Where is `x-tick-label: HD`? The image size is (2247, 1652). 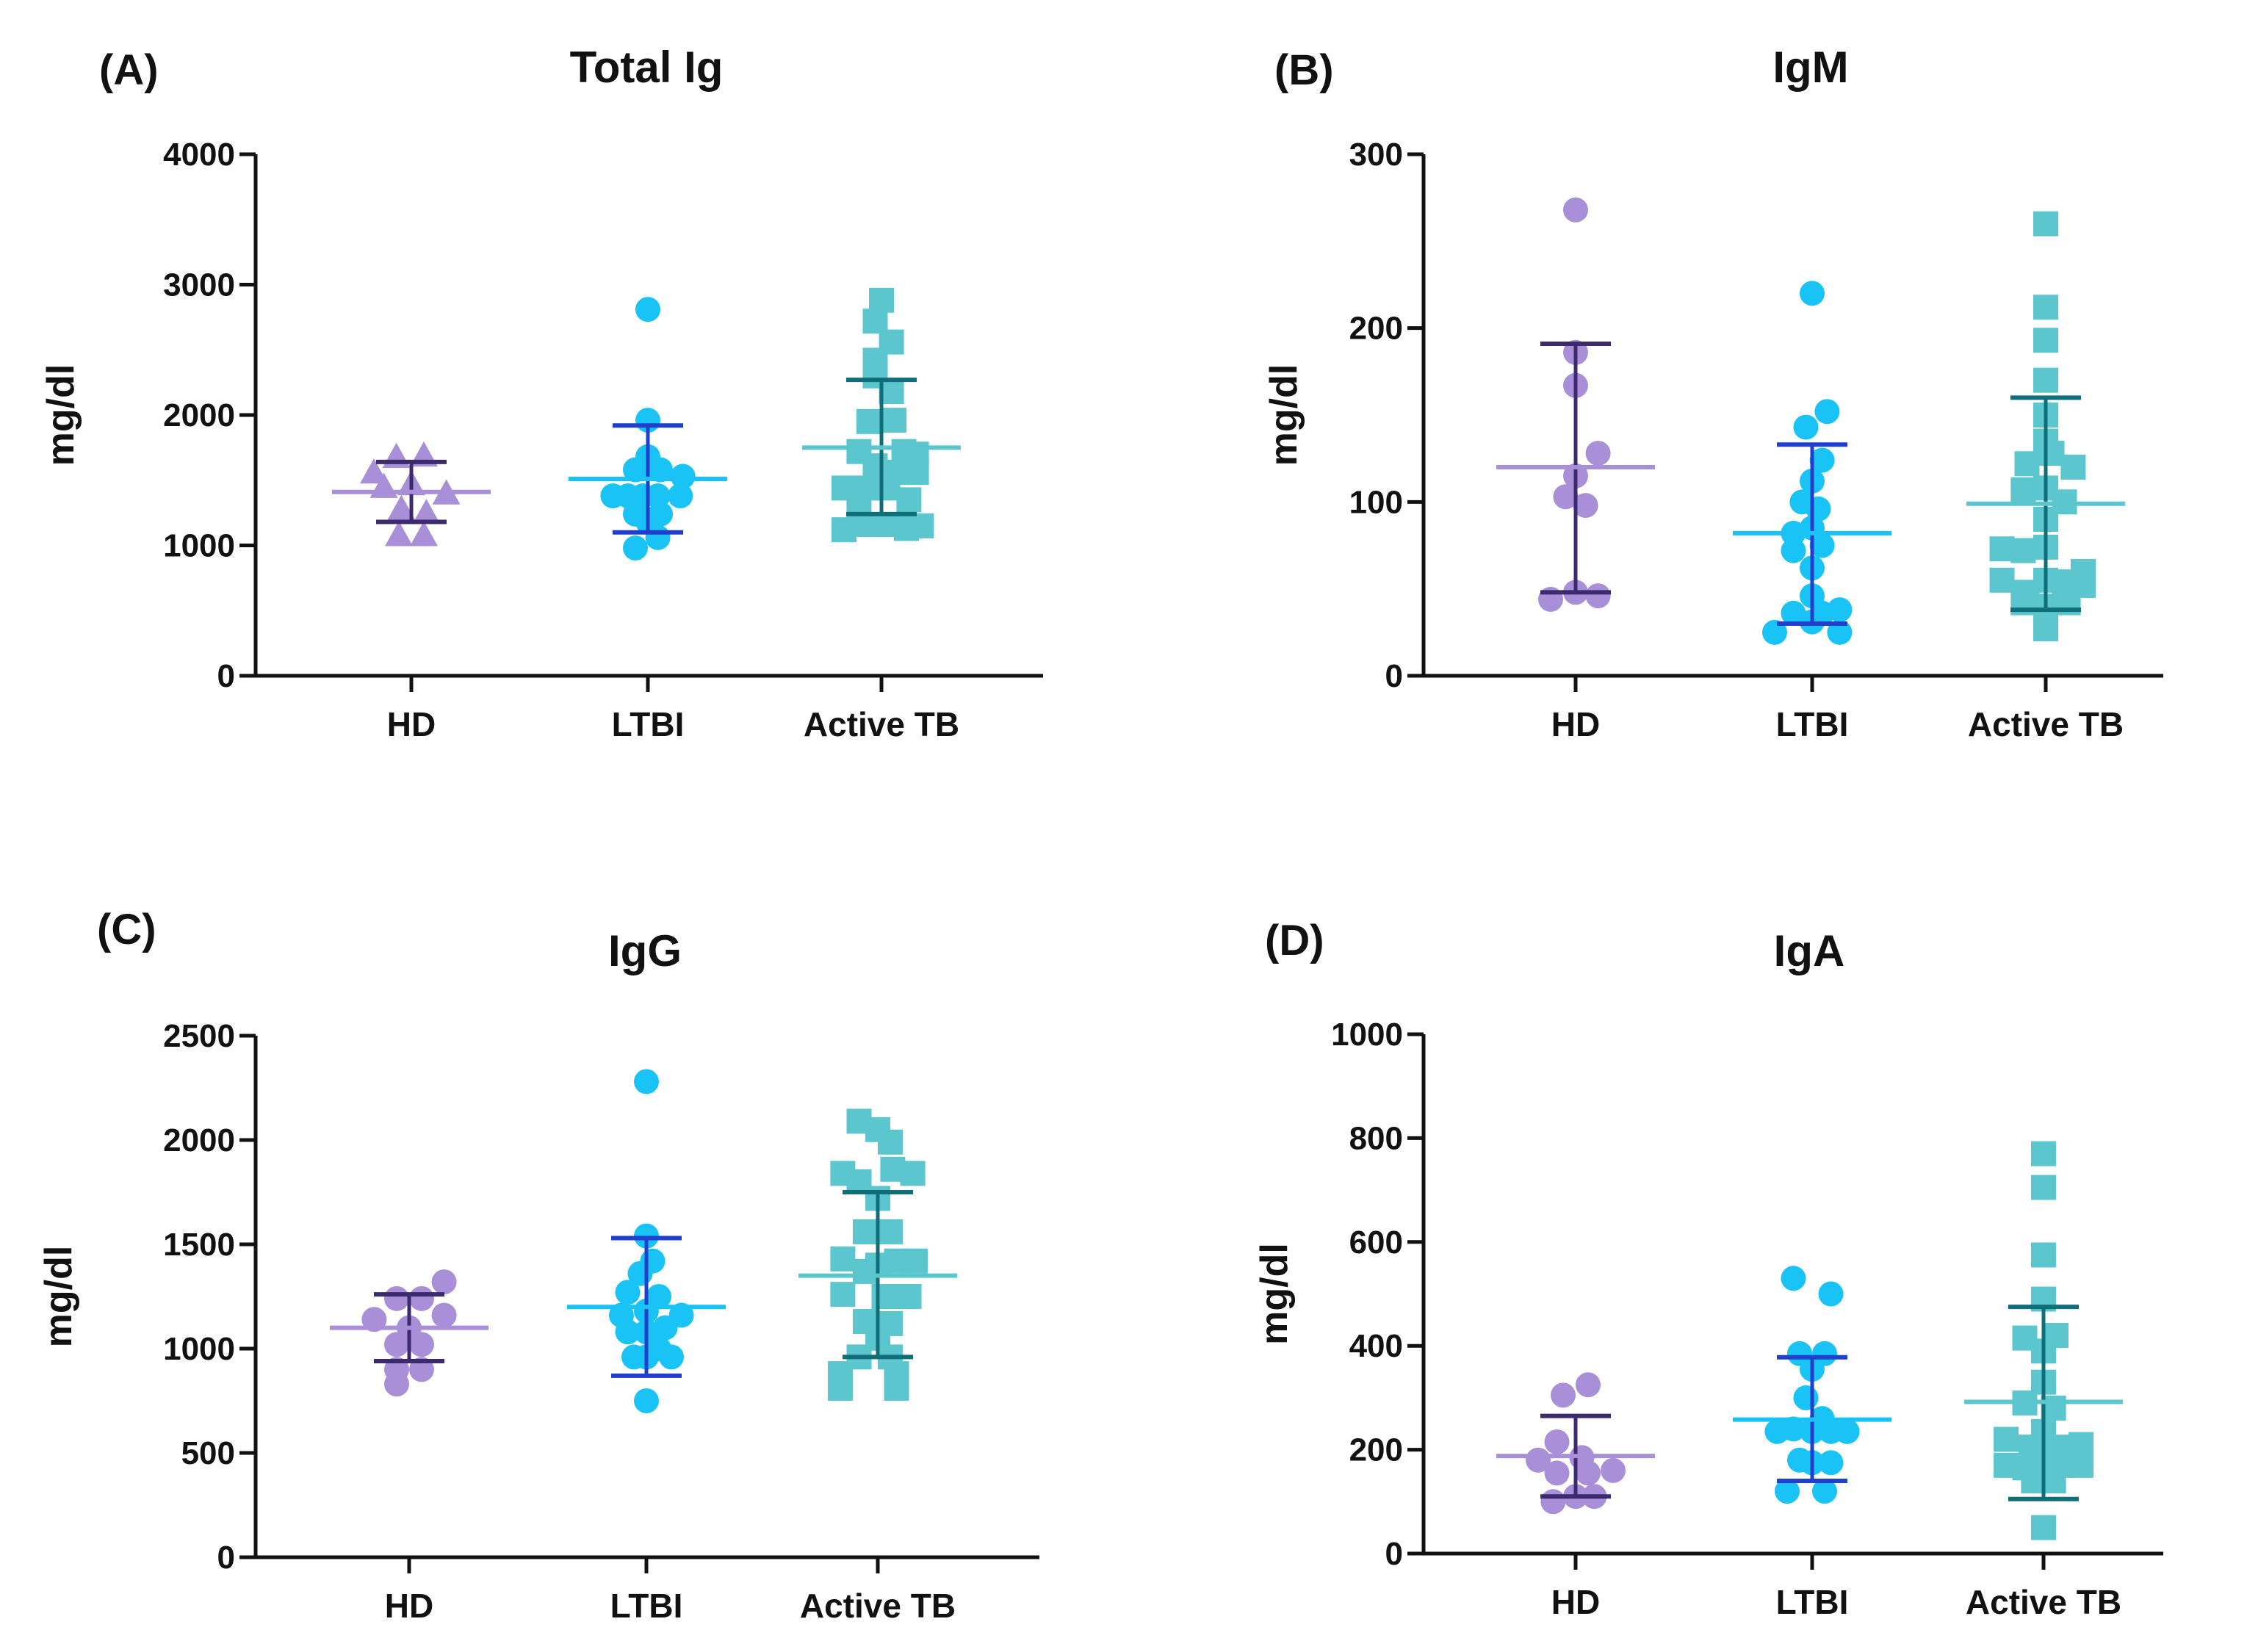 x-tick-label: HD is located at coordinates (411, 724).